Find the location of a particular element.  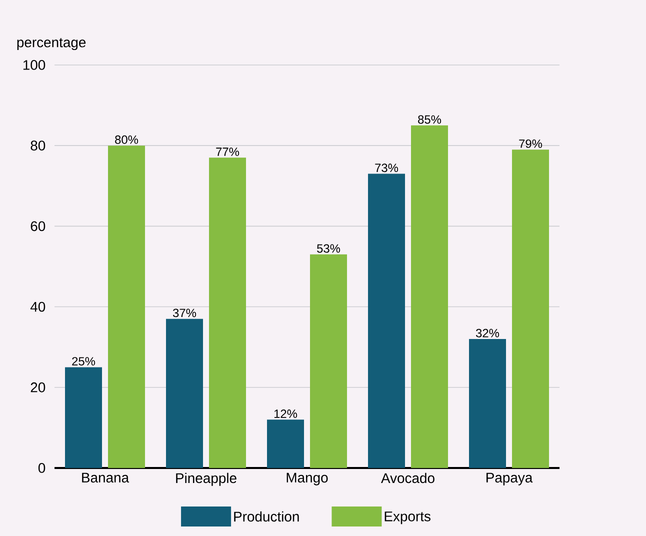

y-tick-label: 60 is located at coordinates (38, 226).